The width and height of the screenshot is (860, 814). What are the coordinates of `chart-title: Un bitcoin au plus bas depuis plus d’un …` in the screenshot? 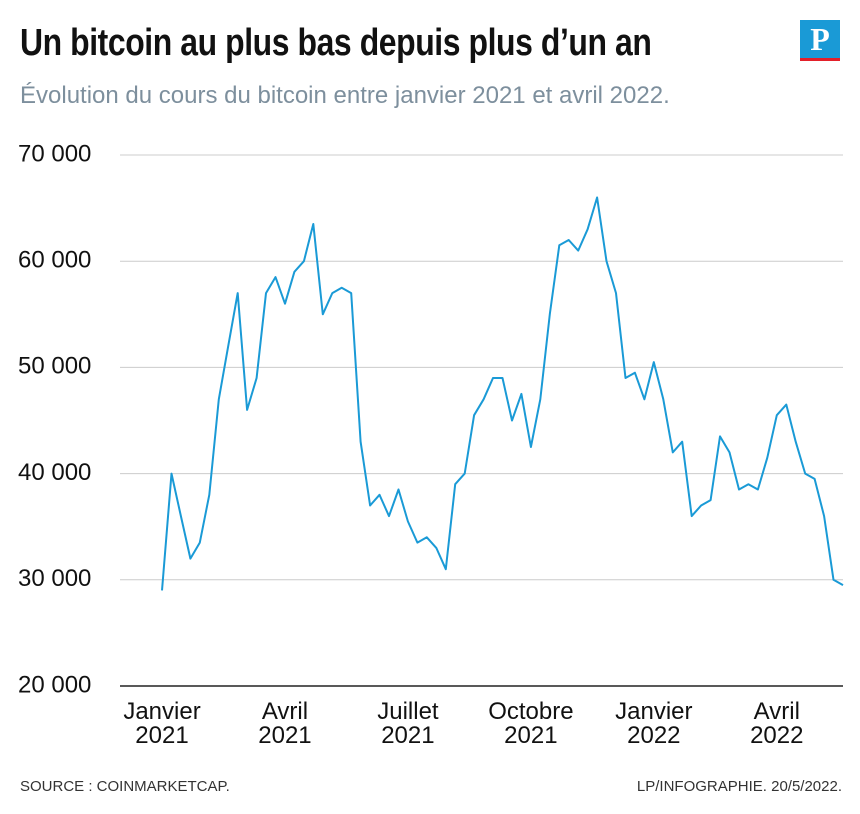 It's located at (336, 43).